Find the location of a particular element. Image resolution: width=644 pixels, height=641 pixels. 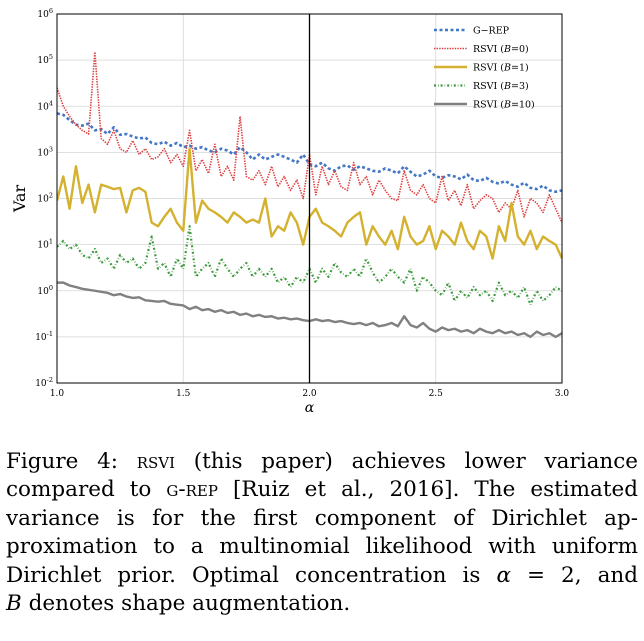

y-tick-label: 10³ is located at coordinates (45, 151).